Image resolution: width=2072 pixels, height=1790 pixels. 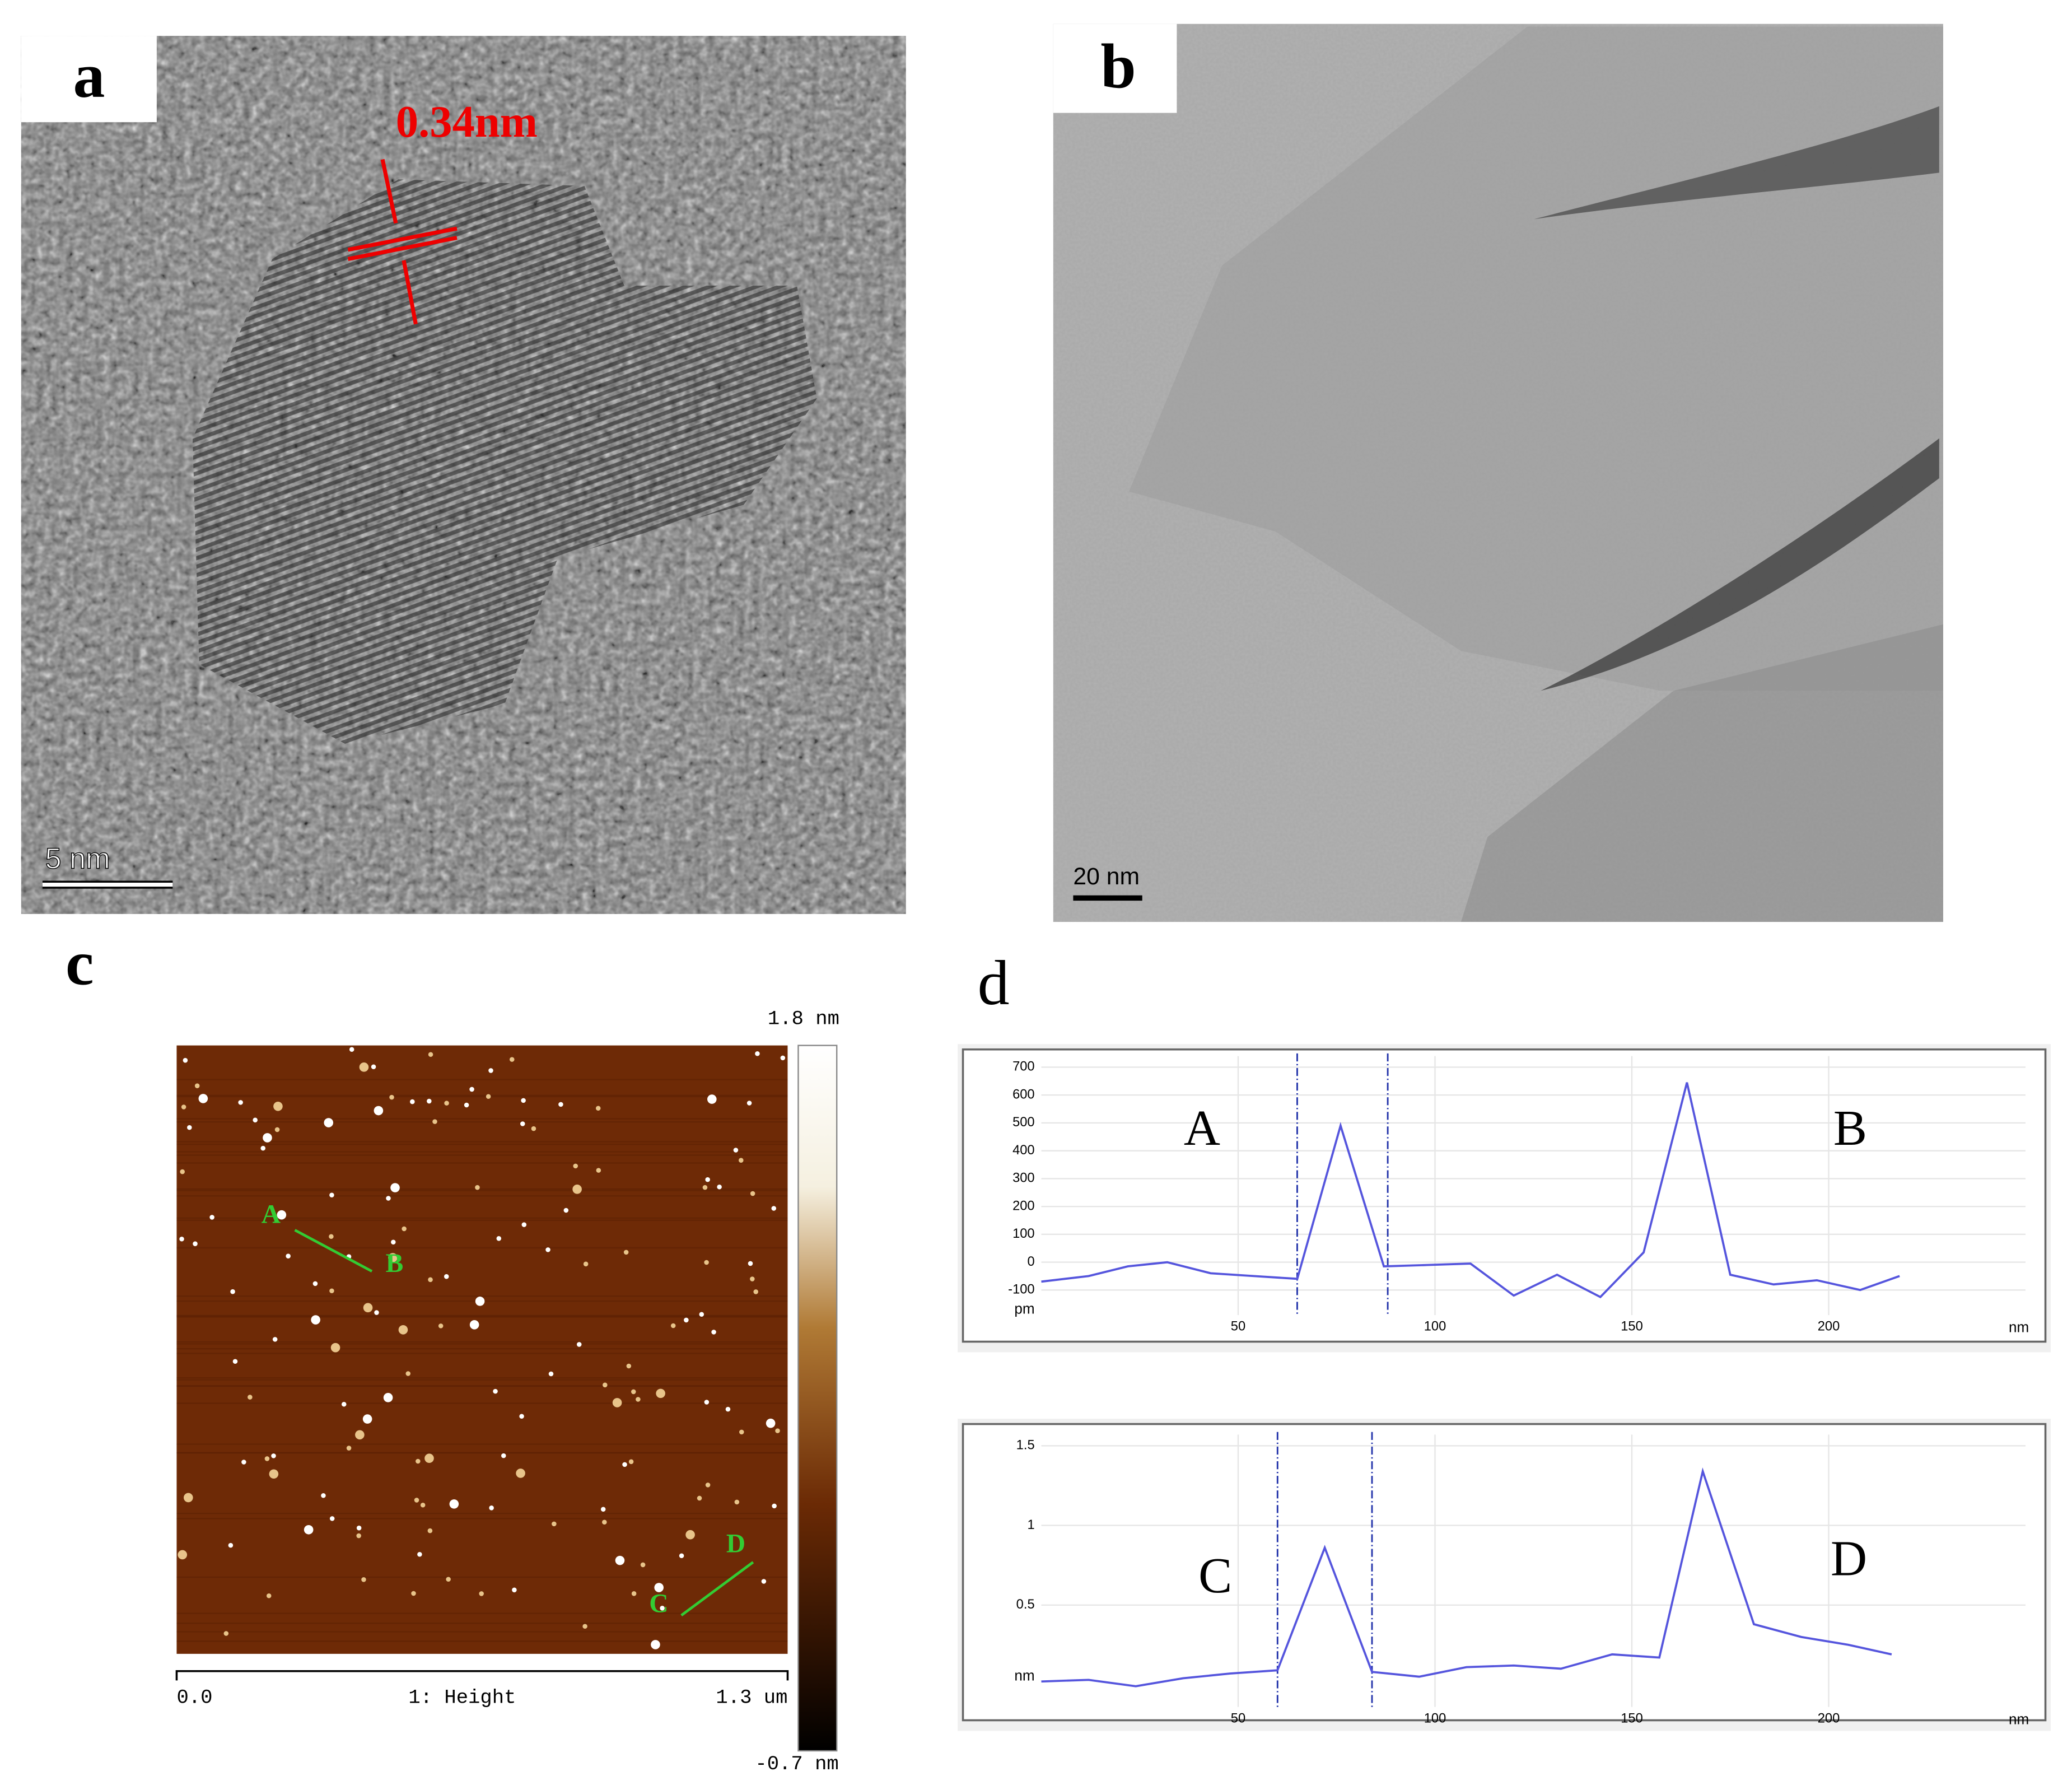 What do you see at coordinates (89, 75) in the screenshot?
I see `panel-label: a` at bounding box center [89, 75].